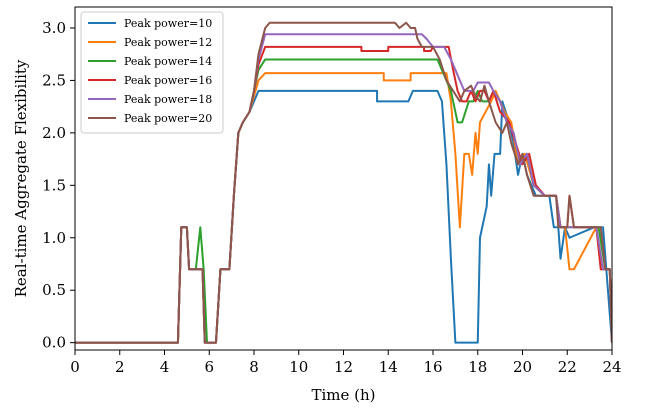 The width and height of the screenshot is (646, 408). What do you see at coordinates (168, 99) in the screenshot?
I see `legend-label-5: Peak power=18` at bounding box center [168, 99].